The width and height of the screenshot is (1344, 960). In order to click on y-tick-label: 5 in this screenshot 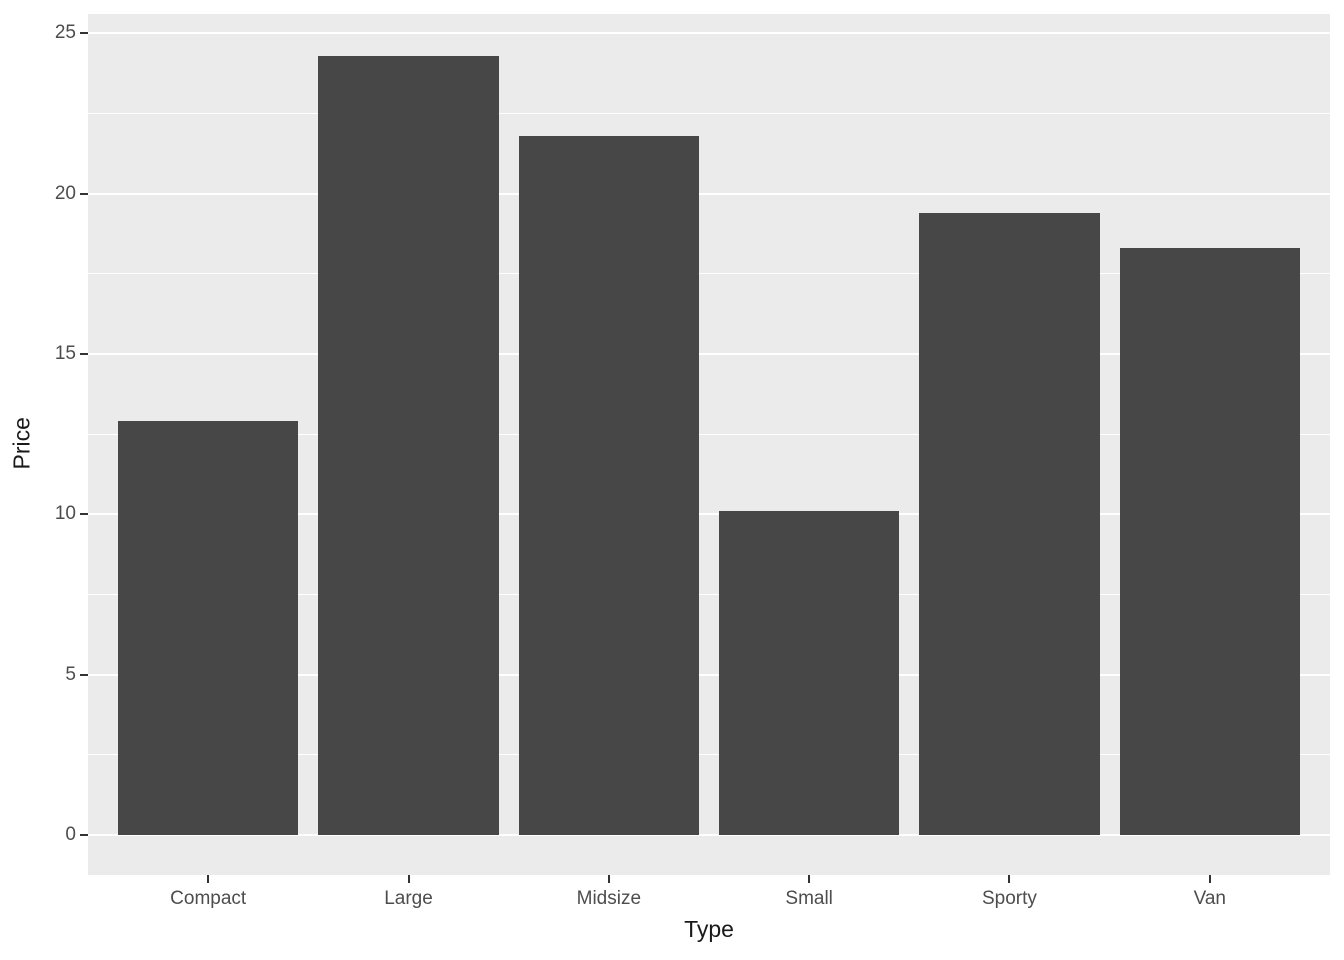, I will do `click(70, 674)`.